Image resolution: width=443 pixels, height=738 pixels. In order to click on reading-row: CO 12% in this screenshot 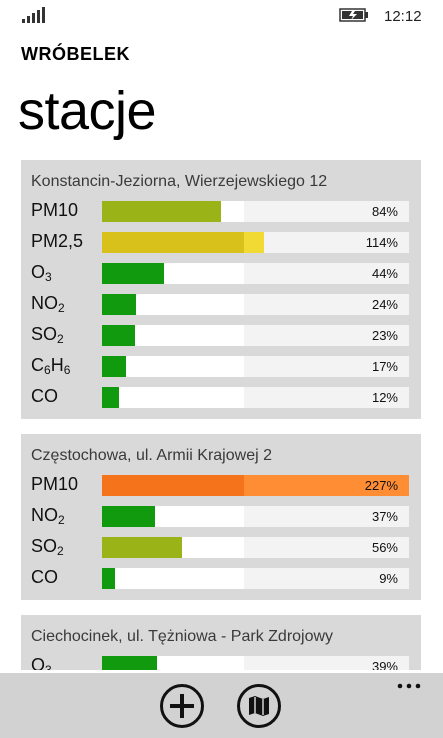, I will do `click(221, 397)`.